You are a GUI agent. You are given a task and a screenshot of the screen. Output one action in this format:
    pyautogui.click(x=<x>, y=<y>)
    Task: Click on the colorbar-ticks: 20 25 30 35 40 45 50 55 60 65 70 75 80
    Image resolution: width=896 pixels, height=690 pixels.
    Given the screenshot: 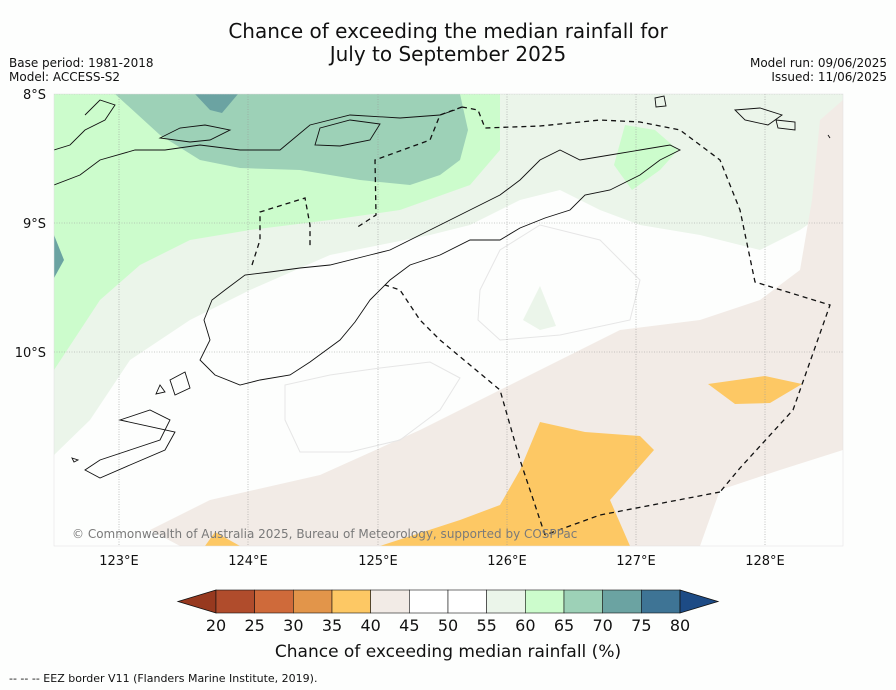 What is the action you would take?
    pyautogui.click(x=448, y=625)
    